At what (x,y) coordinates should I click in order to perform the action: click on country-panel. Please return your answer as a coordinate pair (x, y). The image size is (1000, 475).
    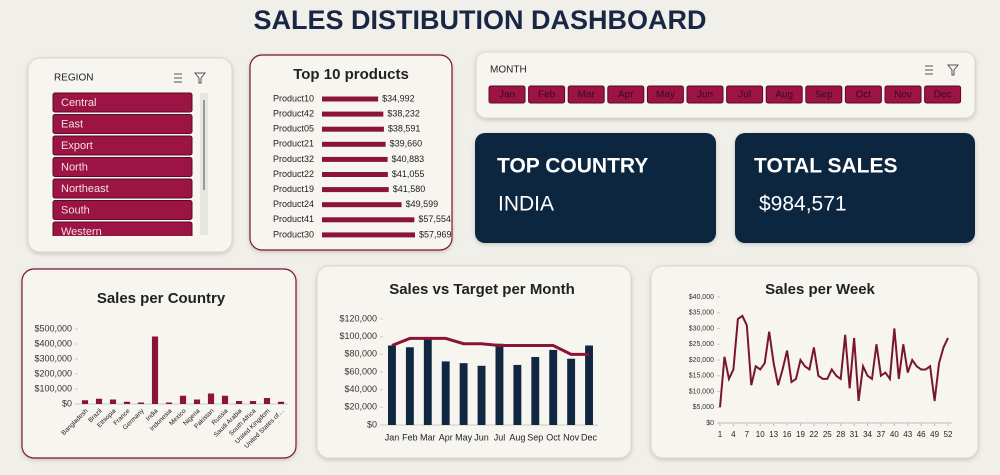
    Looking at the image, I should click on (159, 363).